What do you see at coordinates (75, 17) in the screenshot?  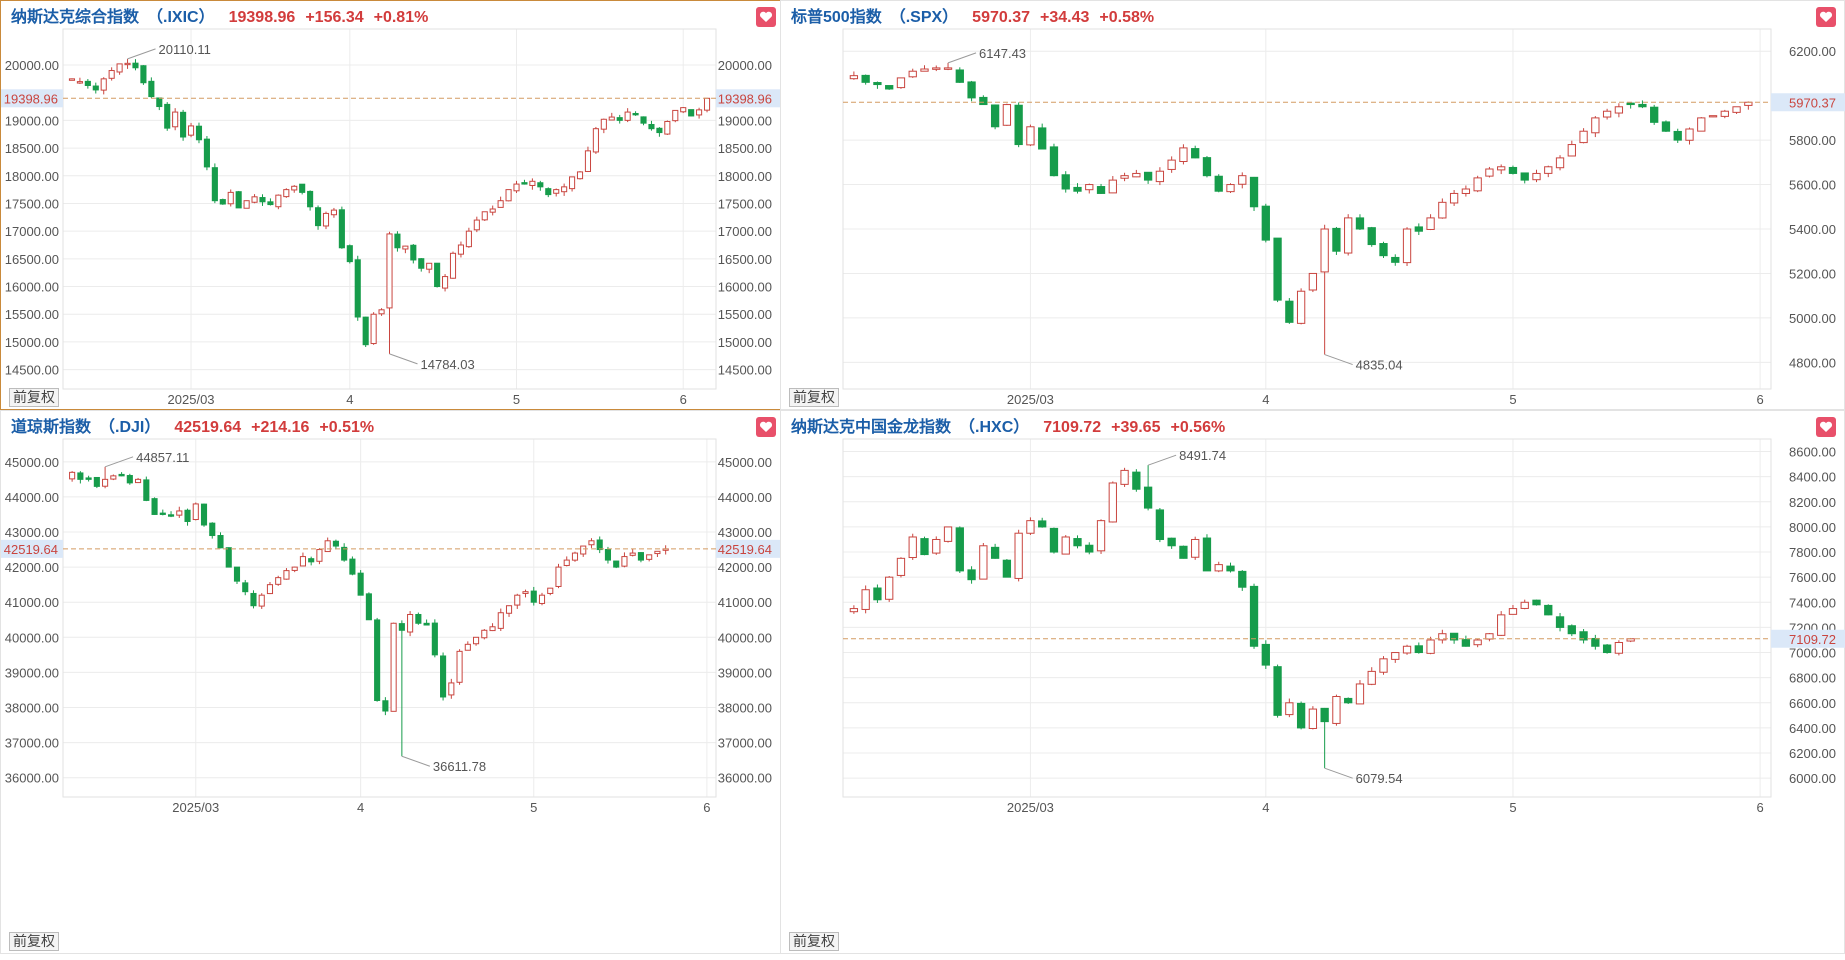 I see `index-name: 纳斯达克综合指数` at bounding box center [75, 17].